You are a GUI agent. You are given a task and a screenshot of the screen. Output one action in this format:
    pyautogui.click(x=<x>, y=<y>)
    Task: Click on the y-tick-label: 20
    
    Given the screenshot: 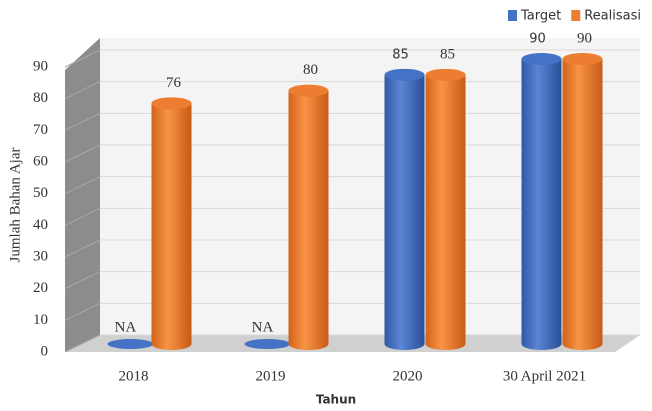 What is the action you would take?
    pyautogui.click(x=40, y=288)
    